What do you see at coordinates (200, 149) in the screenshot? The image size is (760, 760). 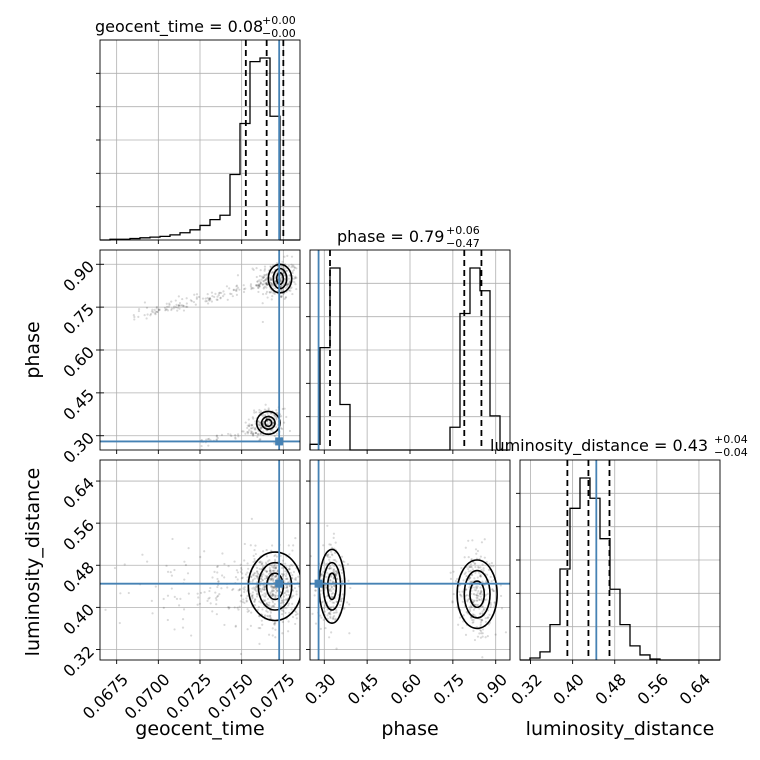 I see `geocent-time-histogram` at bounding box center [200, 149].